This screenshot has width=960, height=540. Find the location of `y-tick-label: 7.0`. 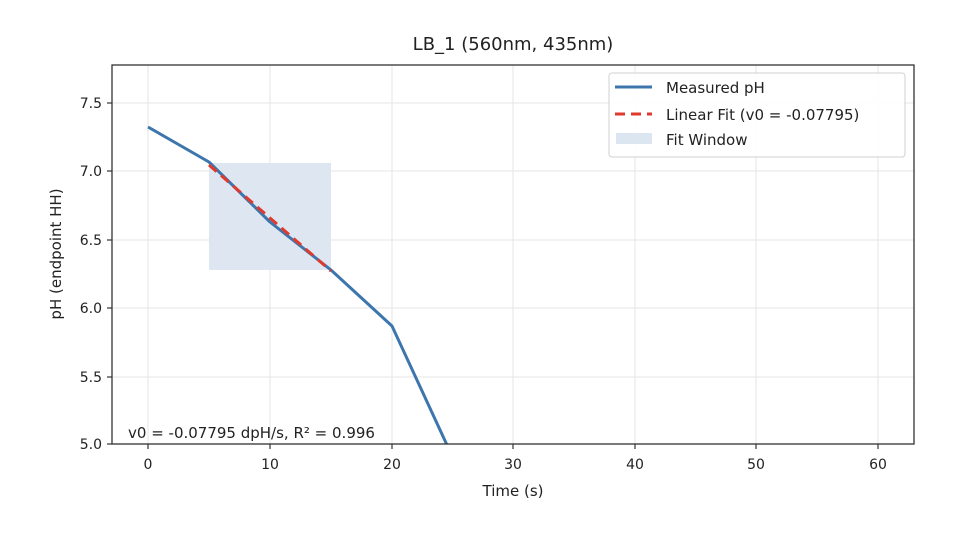

y-tick-label: 7.0 is located at coordinates (91, 172).